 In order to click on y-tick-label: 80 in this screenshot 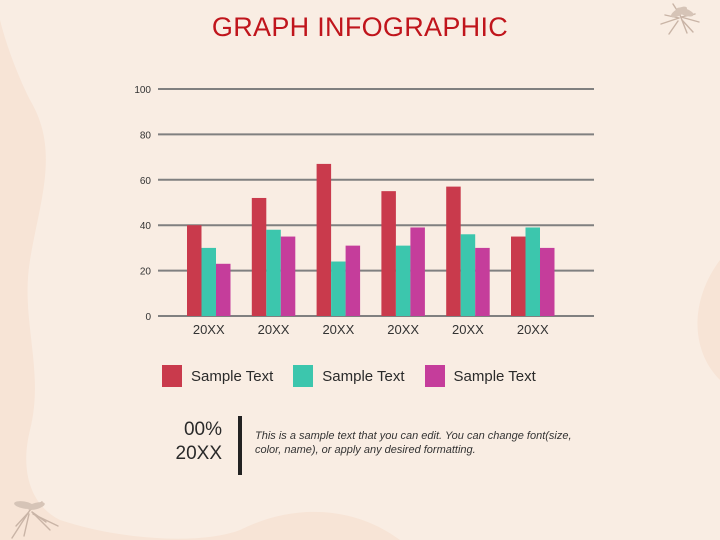, I will do `click(146, 135)`.